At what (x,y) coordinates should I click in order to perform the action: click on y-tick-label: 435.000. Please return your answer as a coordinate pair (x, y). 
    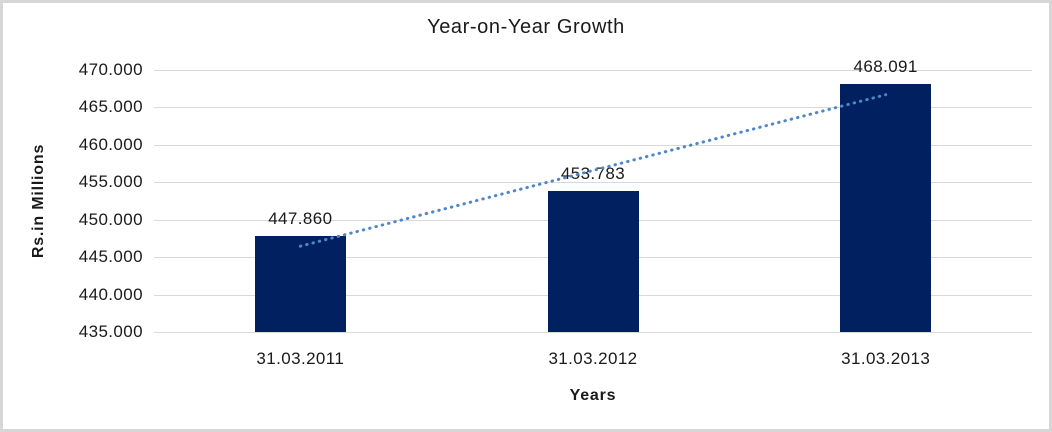
    Looking at the image, I should click on (110, 331).